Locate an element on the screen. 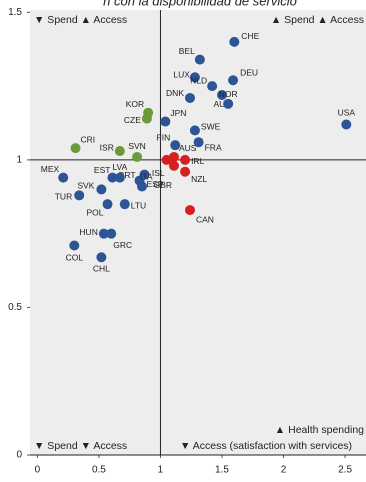 This screenshot has width=366, height=482. point-label: NZL is located at coordinates (199, 179).